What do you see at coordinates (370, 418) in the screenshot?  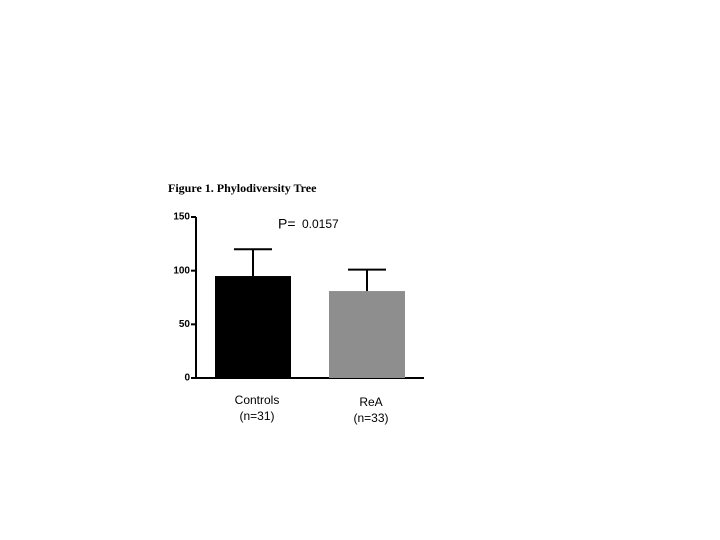 I see `x-tick-label: (n=33)` at bounding box center [370, 418].